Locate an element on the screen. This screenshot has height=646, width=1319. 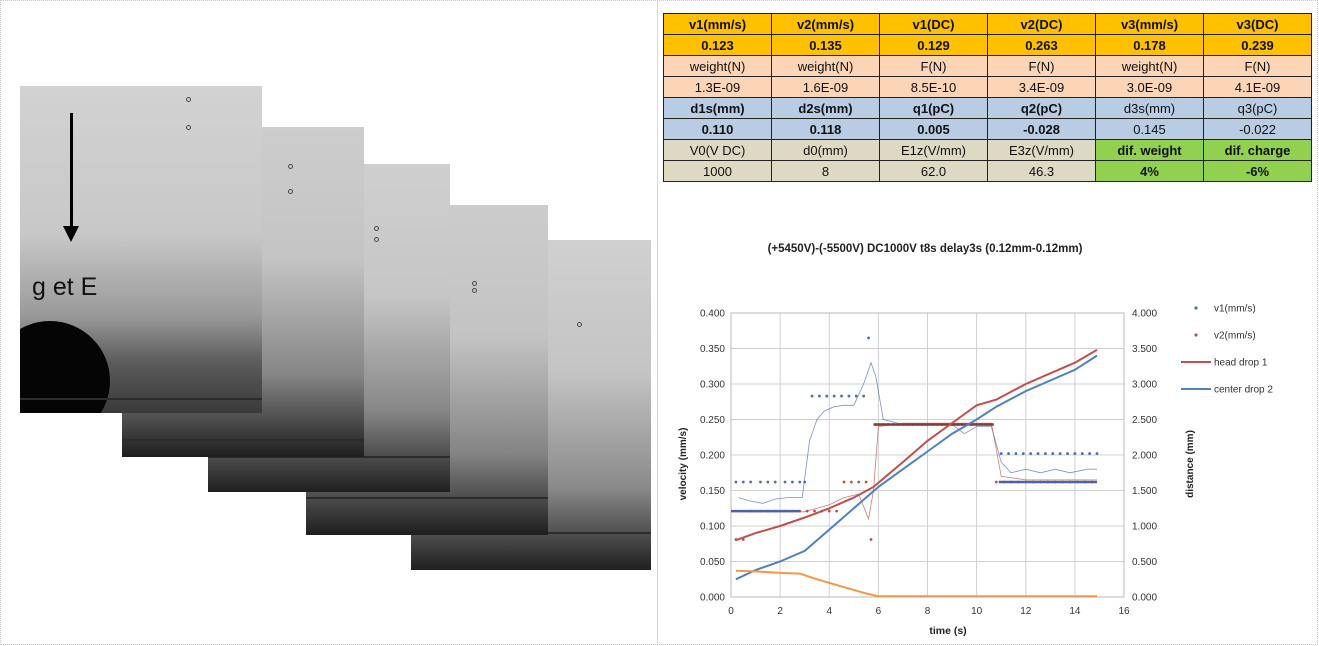
table-cell: 0.135 is located at coordinates (825, 45).